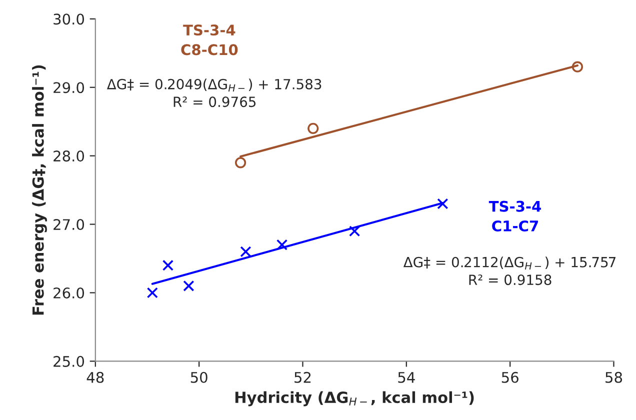 The image size is (636, 420). Describe the element at coordinates (302, 377) in the screenshot. I see `x-tick-label: 52` at that location.